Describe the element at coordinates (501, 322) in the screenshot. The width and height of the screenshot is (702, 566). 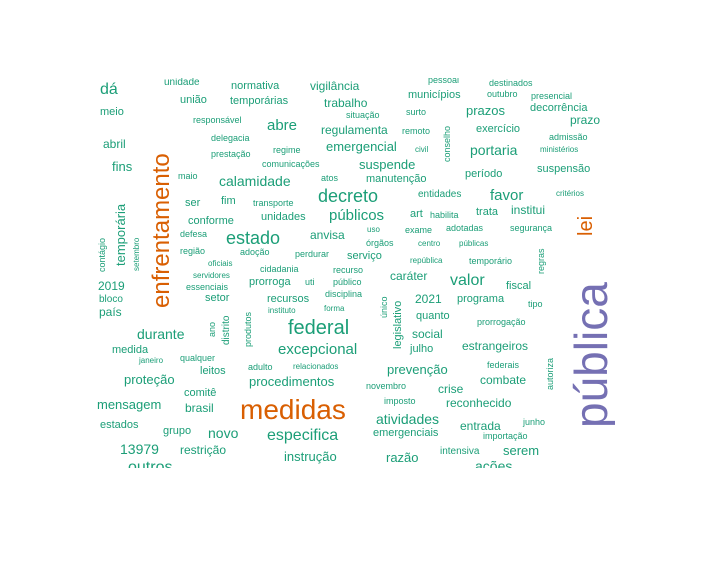
I see `word-prorrogacao: prorrogação` at that location.